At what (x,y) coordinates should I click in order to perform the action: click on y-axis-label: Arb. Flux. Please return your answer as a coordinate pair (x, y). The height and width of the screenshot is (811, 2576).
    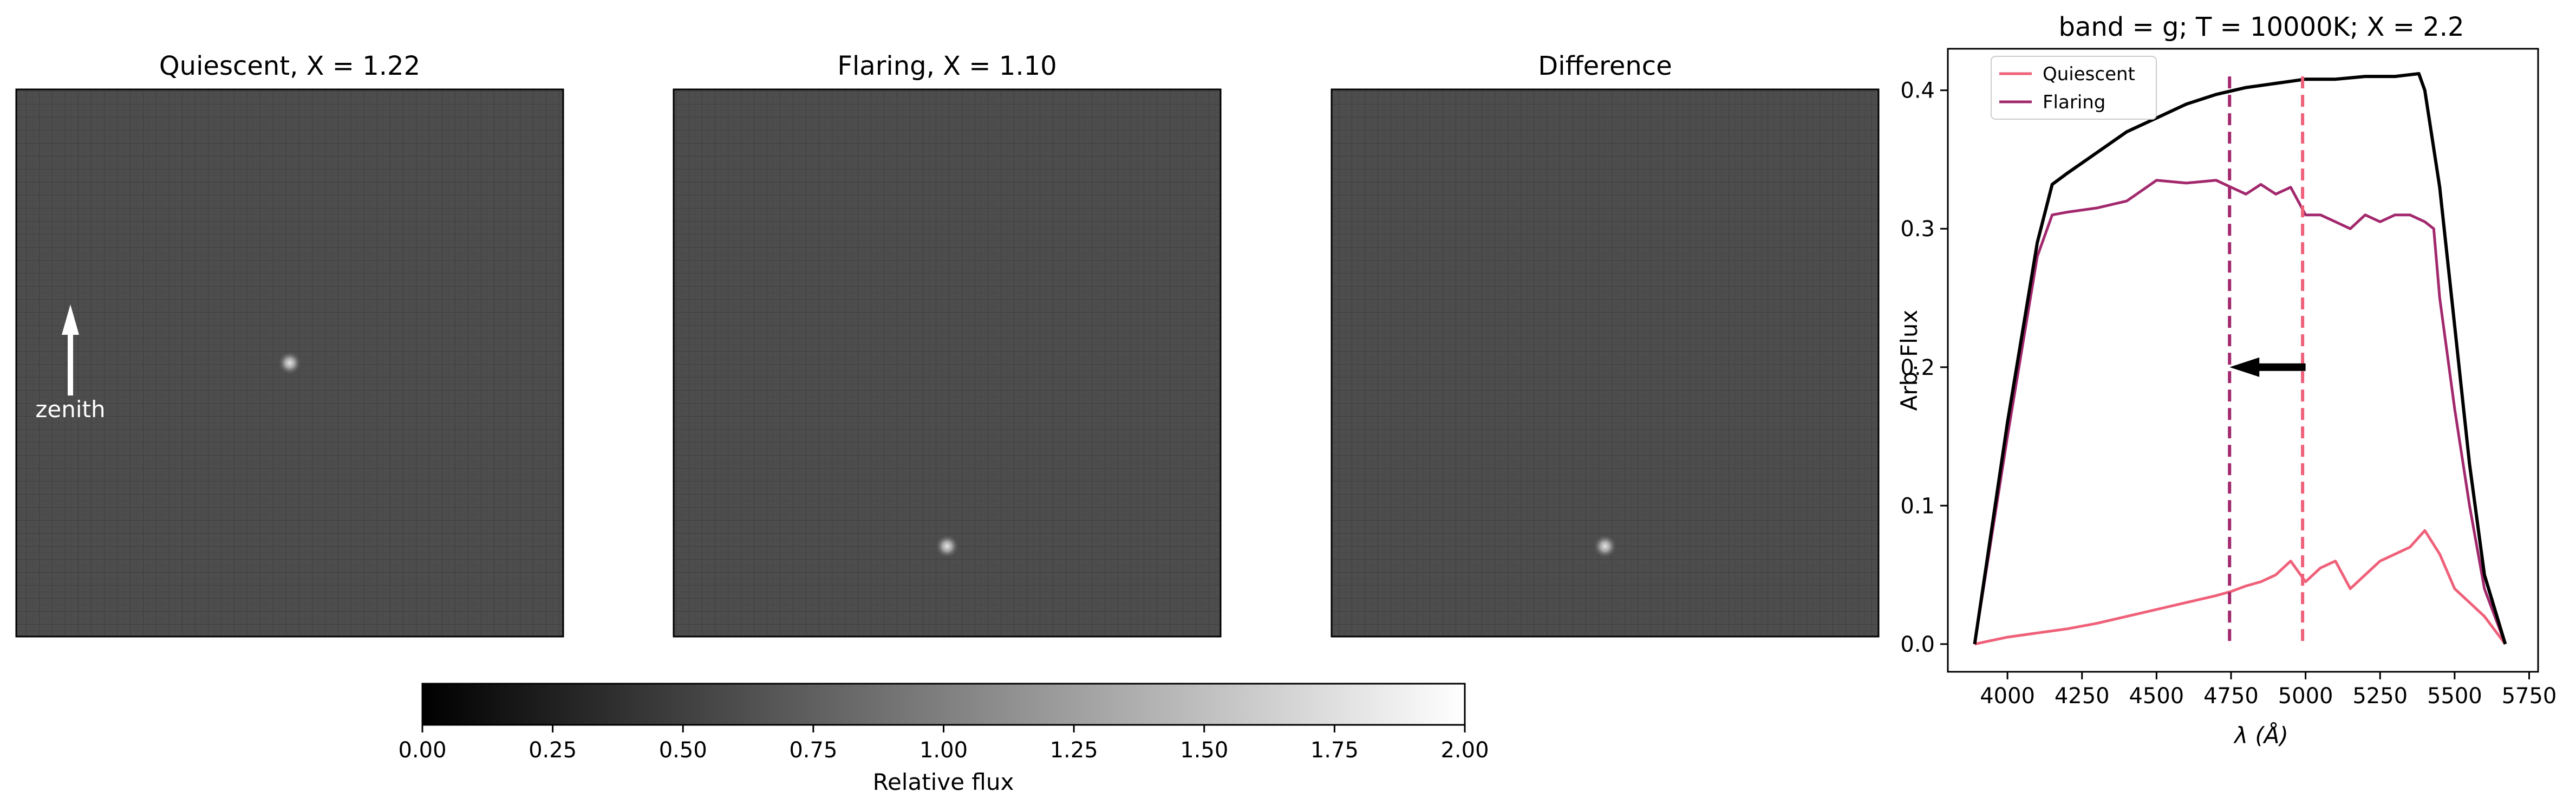
    Looking at the image, I should click on (1909, 360).